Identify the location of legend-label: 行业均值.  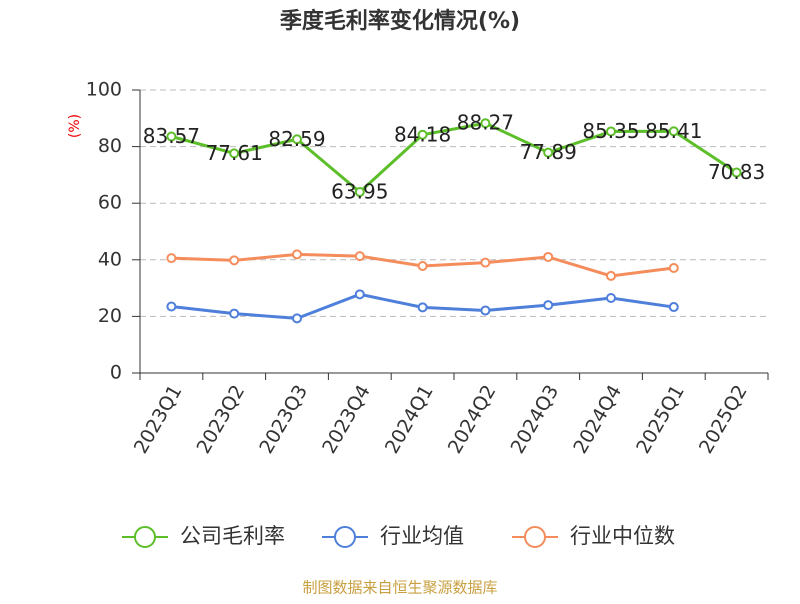
(422, 536).